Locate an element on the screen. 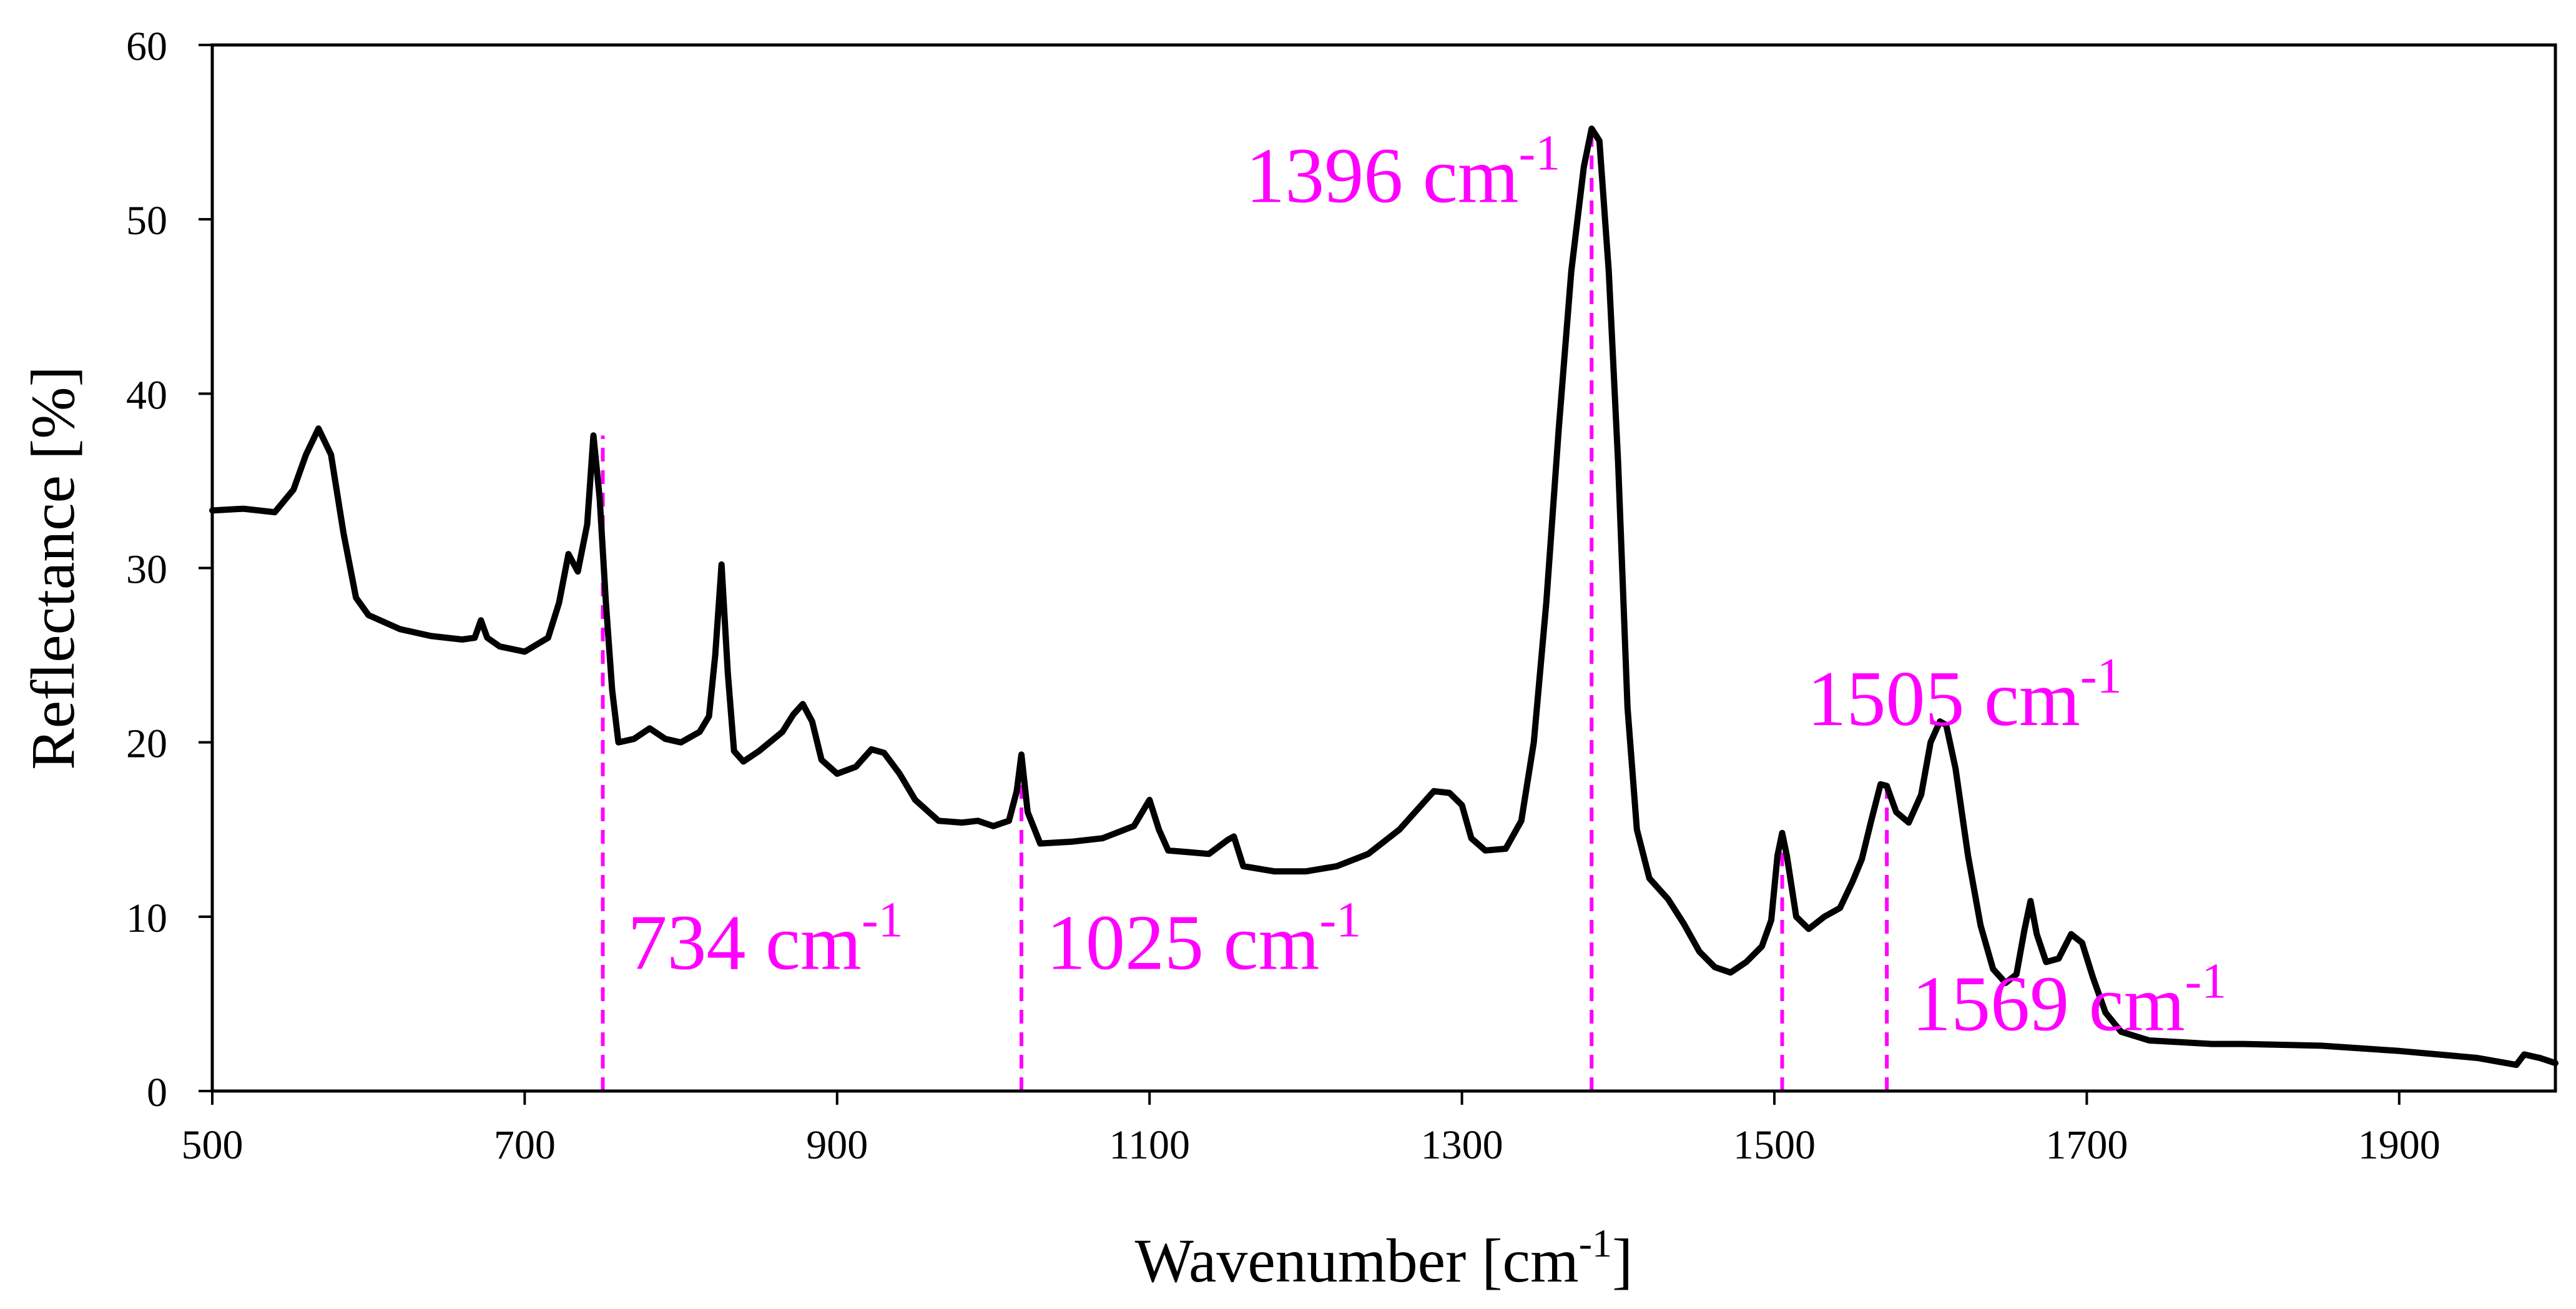 This screenshot has height=1309, width=2576. x-tick-label: 700 is located at coordinates (525, 1145).